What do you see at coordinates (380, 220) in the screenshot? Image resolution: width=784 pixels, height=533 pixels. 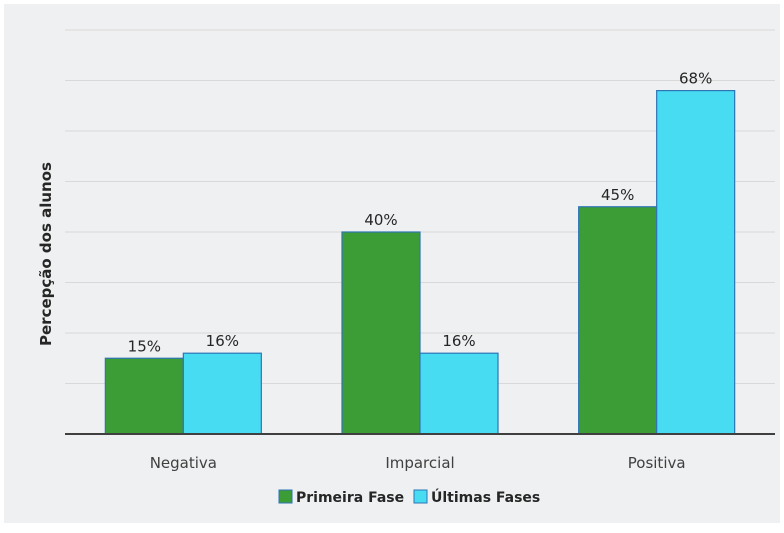 I see `data-label: 40%` at bounding box center [380, 220].